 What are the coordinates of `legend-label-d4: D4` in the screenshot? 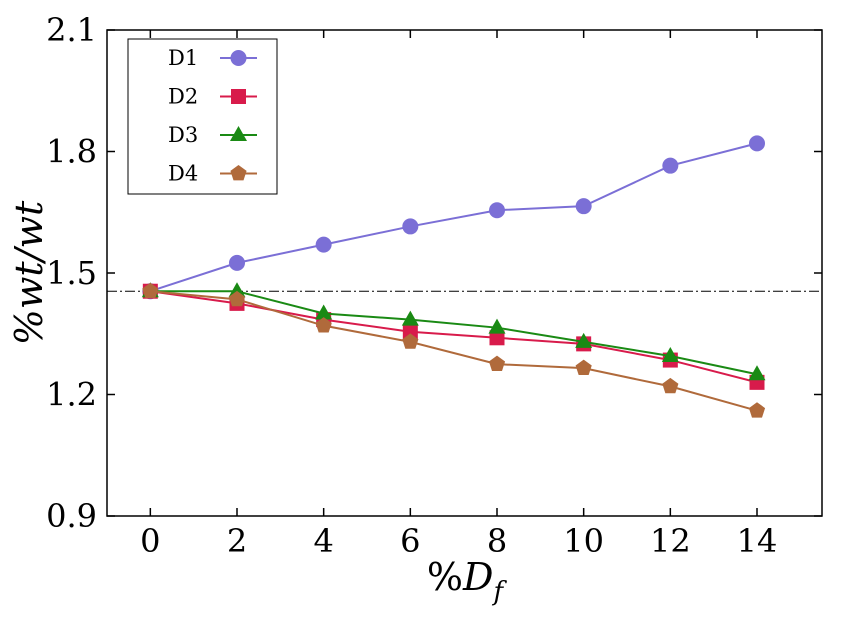 It's located at (183, 174).